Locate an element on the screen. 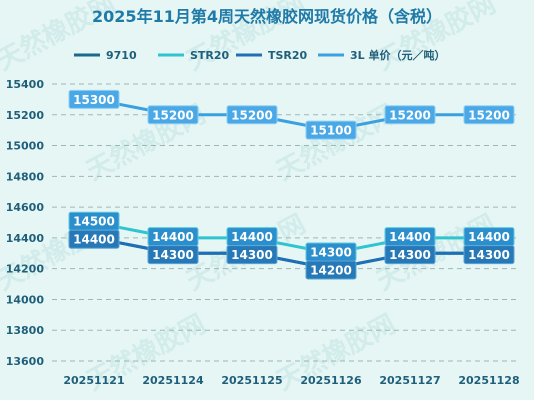  data-label-text: 15300 is located at coordinates (94, 100).